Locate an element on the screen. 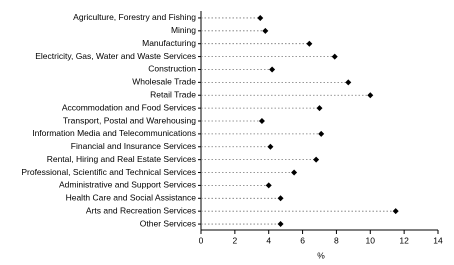 Image resolution: width=454 pixels, height=265 pixels. x-axis-label: % is located at coordinates (321, 255).